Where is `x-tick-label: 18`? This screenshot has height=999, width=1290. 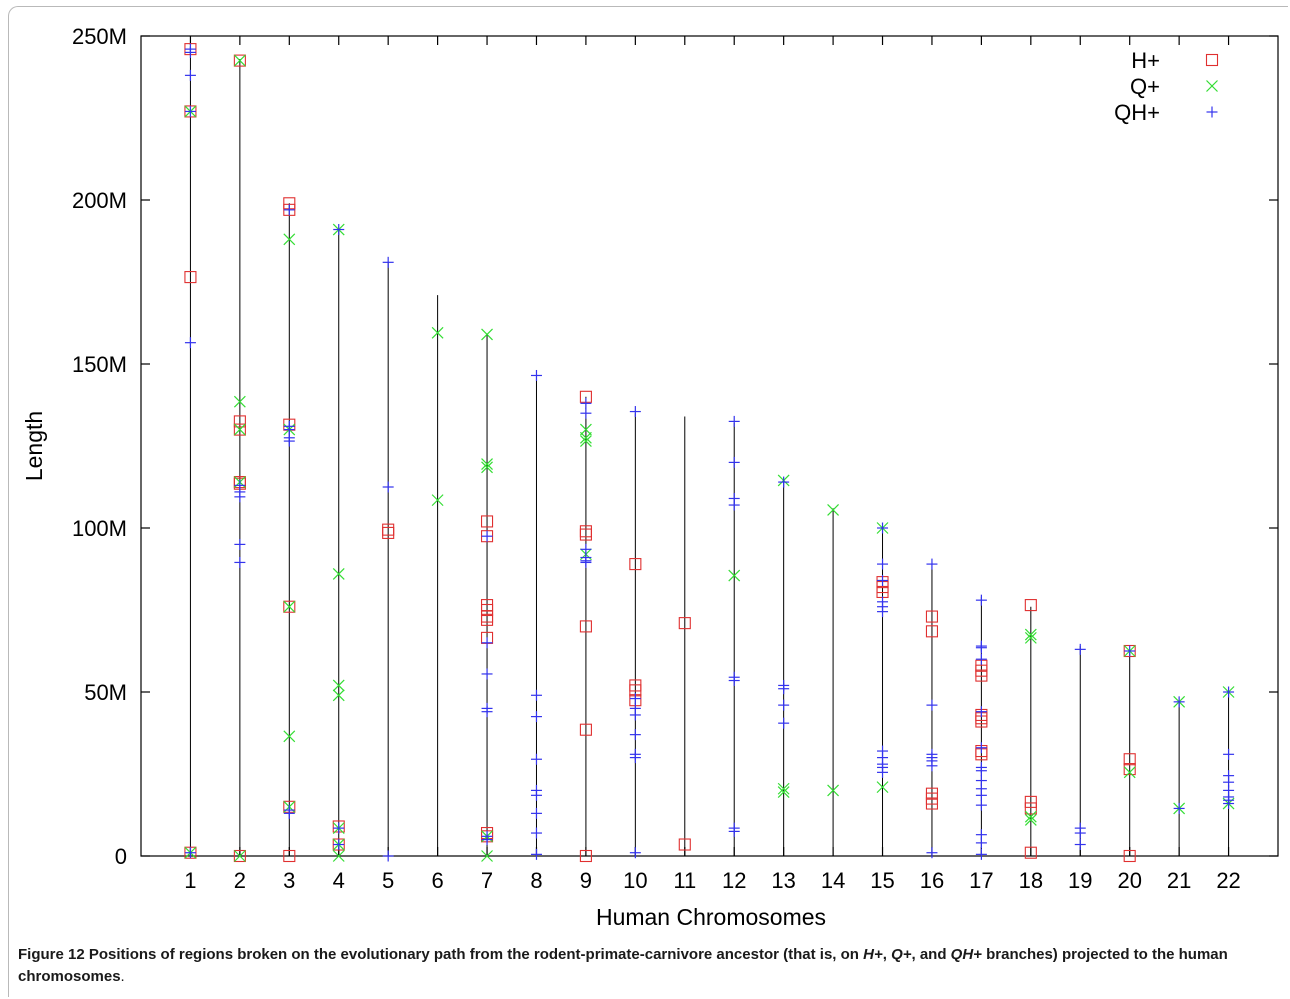 x-tick-label: 18 is located at coordinates (1031, 880).